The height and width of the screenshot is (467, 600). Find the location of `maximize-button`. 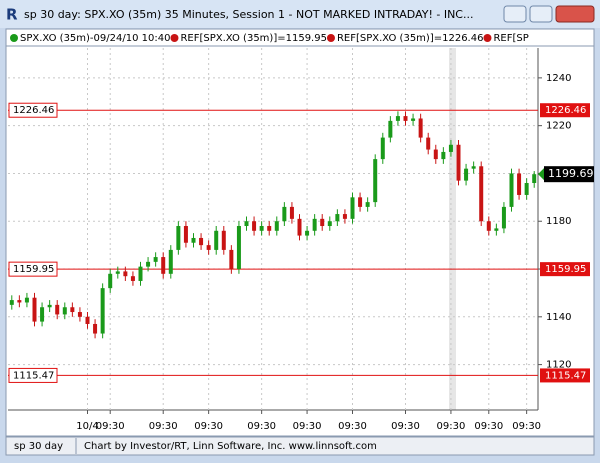

maximize-button is located at coordinates (541, 14).